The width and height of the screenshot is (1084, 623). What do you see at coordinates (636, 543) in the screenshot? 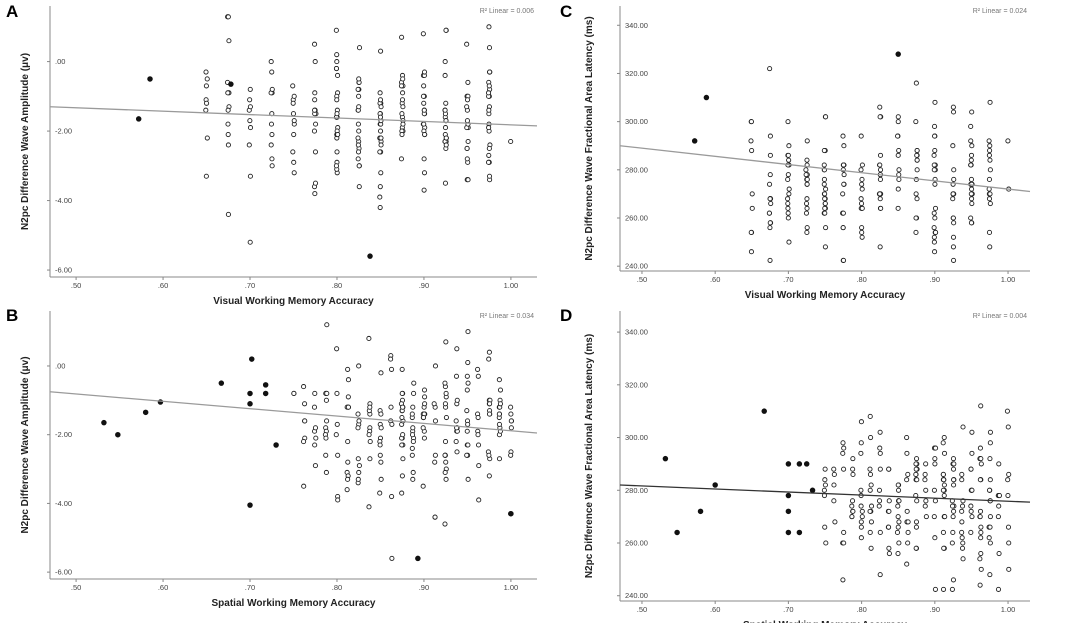
I see `panel-d-y-tick-label: 260.00` at bounding box center [636, 543].